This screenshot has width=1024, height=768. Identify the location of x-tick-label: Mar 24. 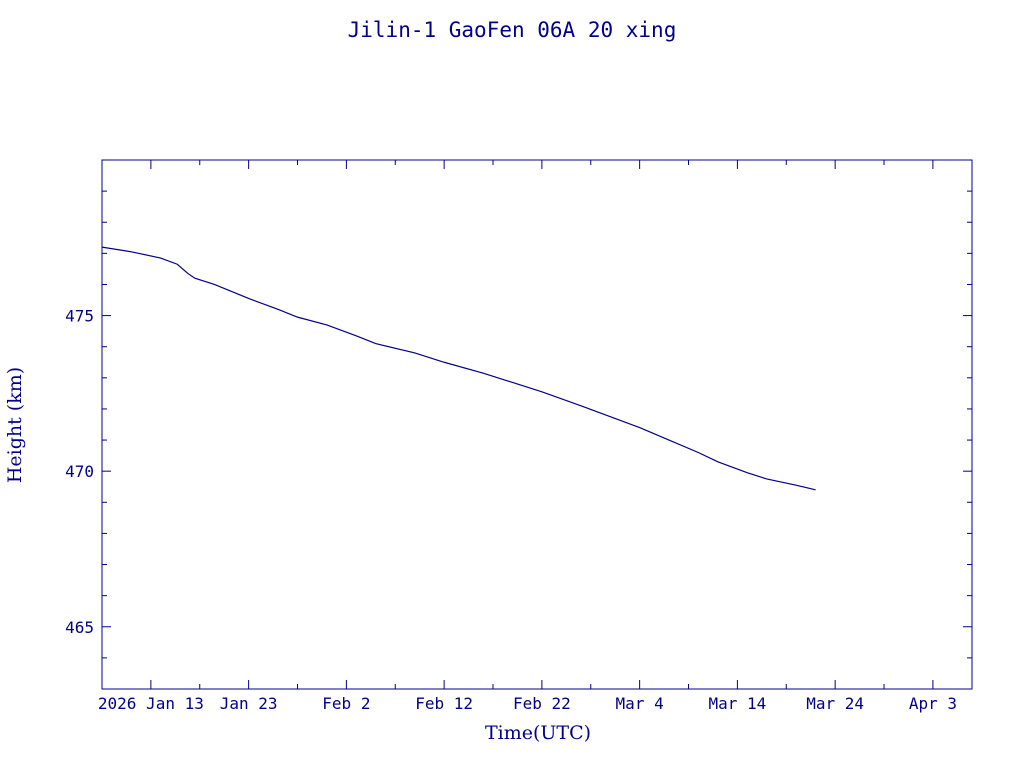
(835, 703).